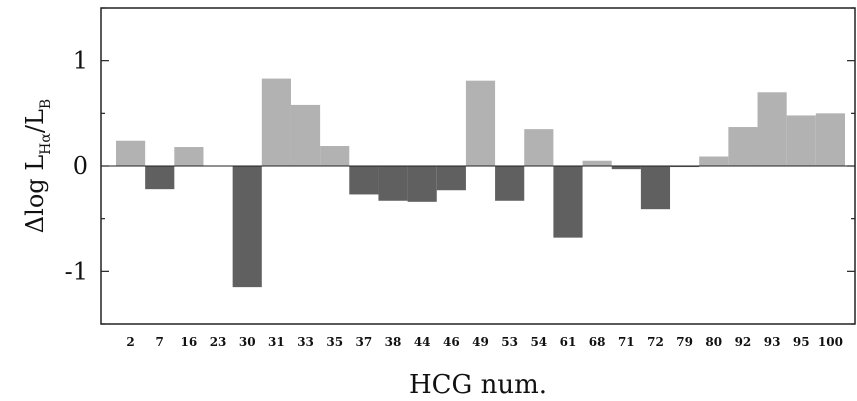 The width and height of the screenshot is (857, 401). What do you see at coordinates (597, 342) in the screenshot?
I see `x-tick-label-68: 68` at bounding box center [597, 342].